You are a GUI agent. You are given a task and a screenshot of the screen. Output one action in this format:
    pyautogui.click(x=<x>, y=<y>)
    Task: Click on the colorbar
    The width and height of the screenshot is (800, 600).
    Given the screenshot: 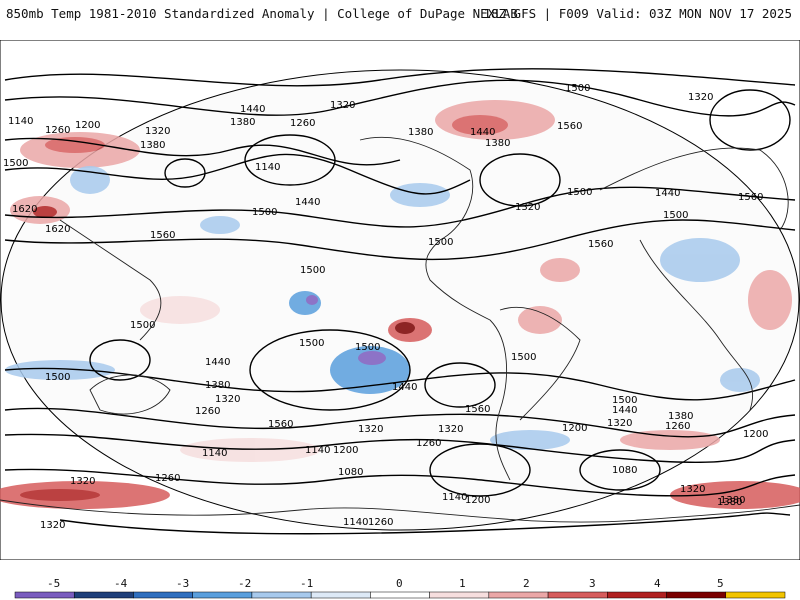 What is the action you would take?
    pyautogui.click(x=400, y=595)
    